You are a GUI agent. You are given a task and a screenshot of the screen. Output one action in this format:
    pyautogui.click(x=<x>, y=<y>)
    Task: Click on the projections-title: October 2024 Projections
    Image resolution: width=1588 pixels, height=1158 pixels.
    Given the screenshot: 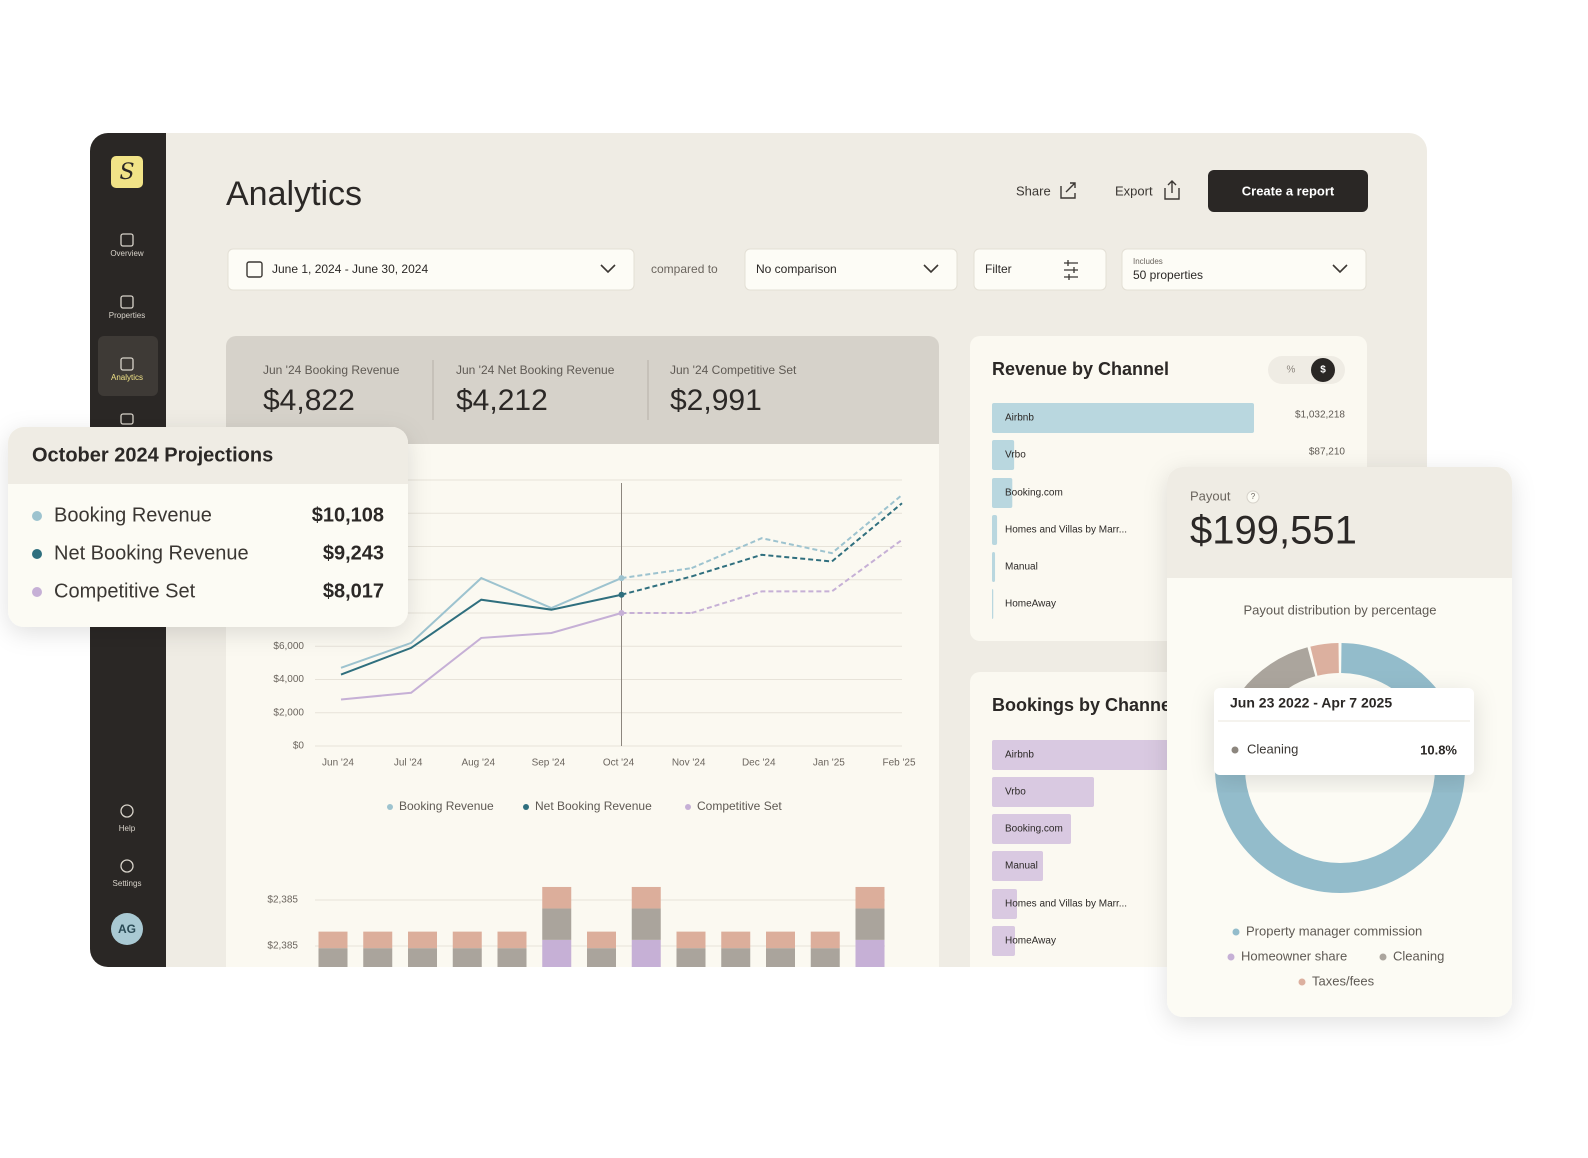 What is the action you would take?
    pyautogui.click(x=152, y=455)
    